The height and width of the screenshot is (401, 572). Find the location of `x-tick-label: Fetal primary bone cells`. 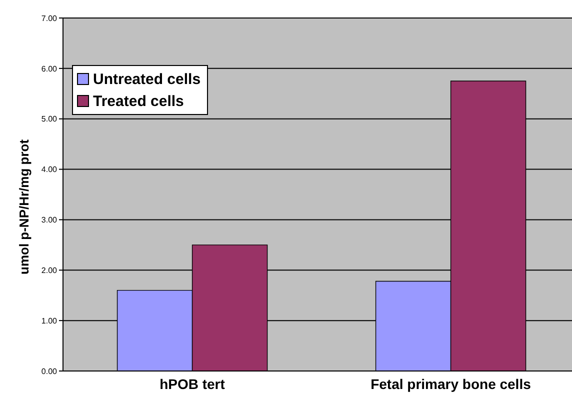

x-tick-label: Fetal primary bone cells is located at coordinates (451, 384).